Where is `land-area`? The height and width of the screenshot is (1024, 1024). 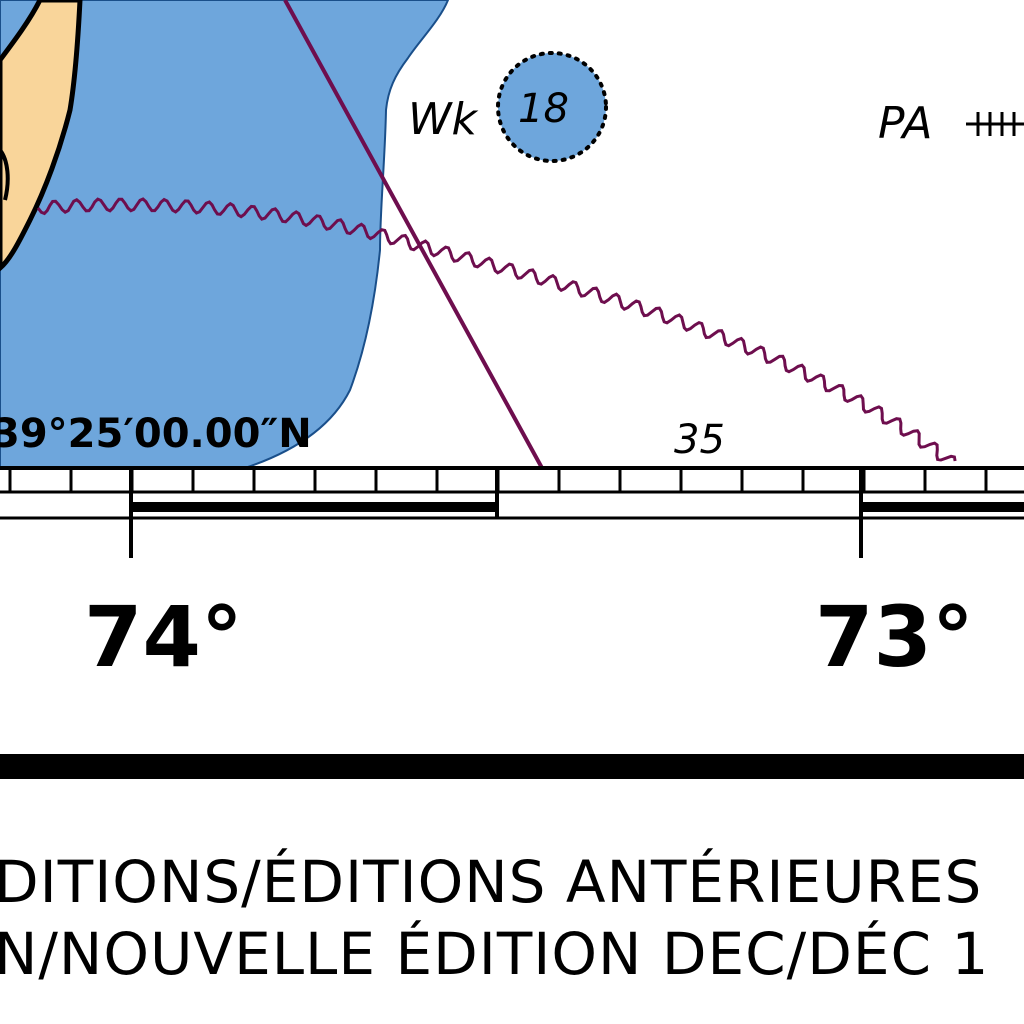
land-area is located at coordinates (41, 136).